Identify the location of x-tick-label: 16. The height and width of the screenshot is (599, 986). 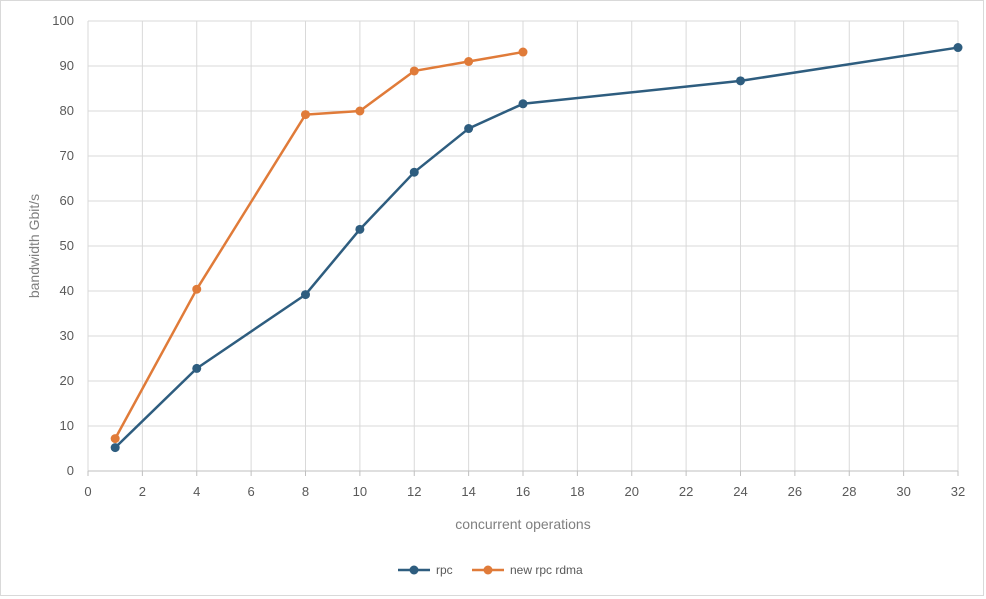
(523, 491).